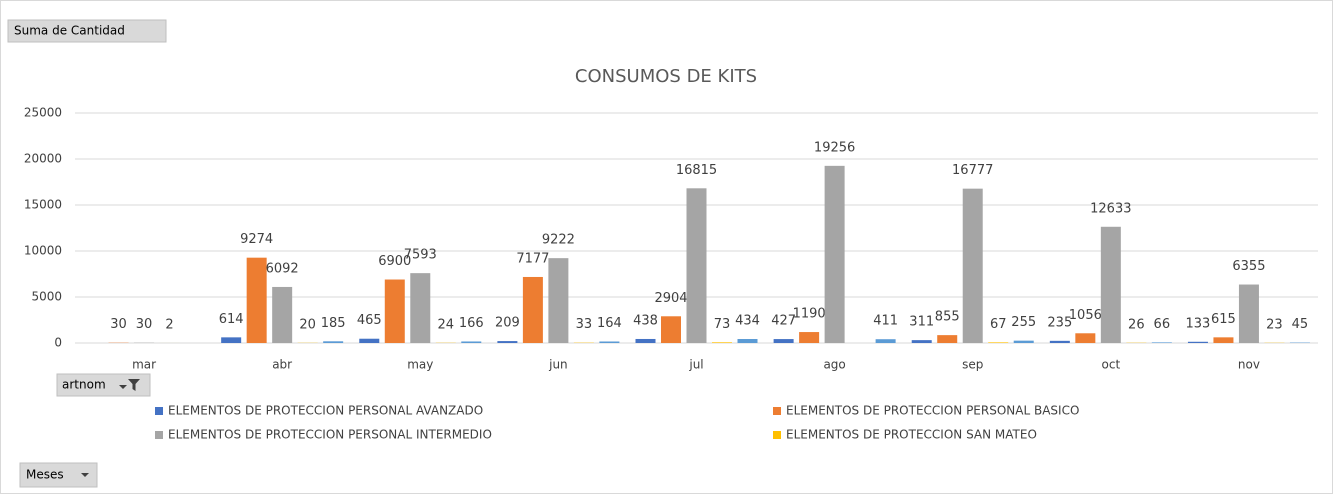  I want to click on y-tick-label: 10000, so click(43, 251).